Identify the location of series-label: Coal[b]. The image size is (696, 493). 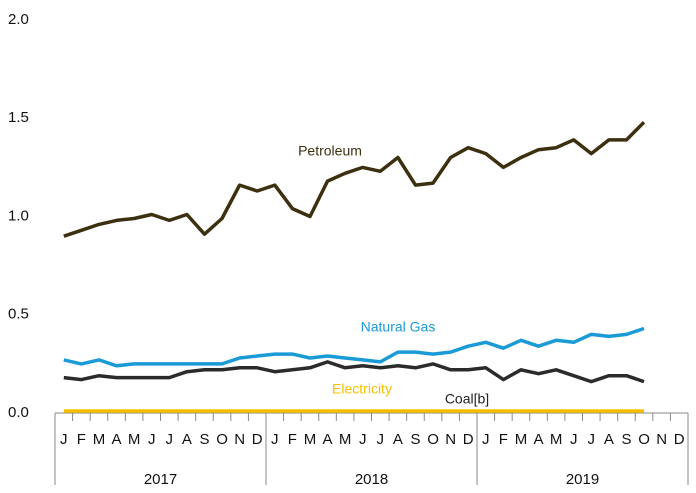
(467, 399).